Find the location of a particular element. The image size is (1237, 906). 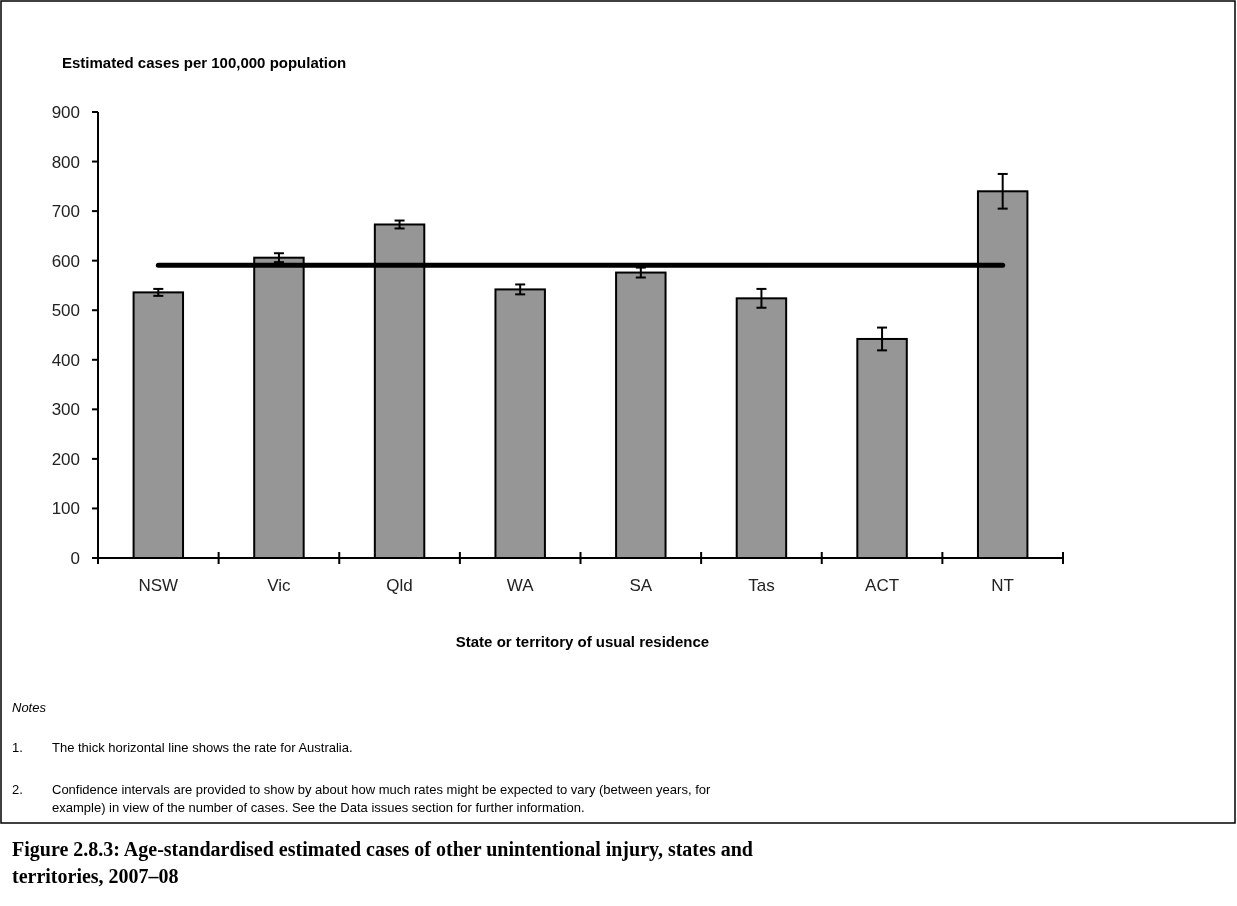

text: Figure 2.8.3: Age-standardised estimated cases of other unintentional injury, states and territories, 2007–08 is located at coordinates (382, 862).